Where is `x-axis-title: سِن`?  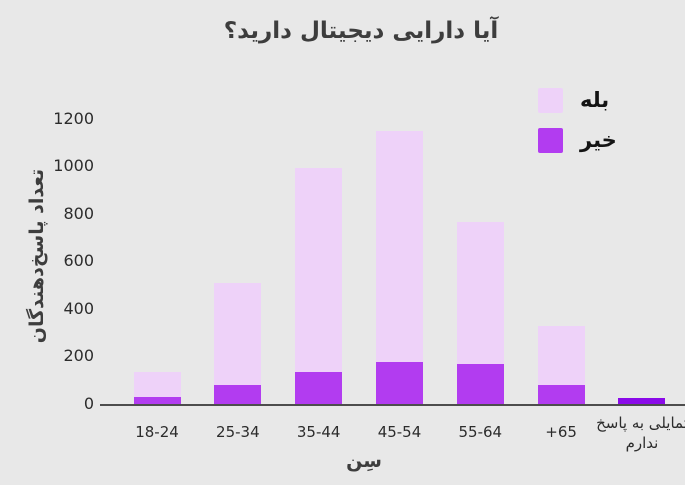
x-axis-title: سِن is located at coordinates (364, 461).